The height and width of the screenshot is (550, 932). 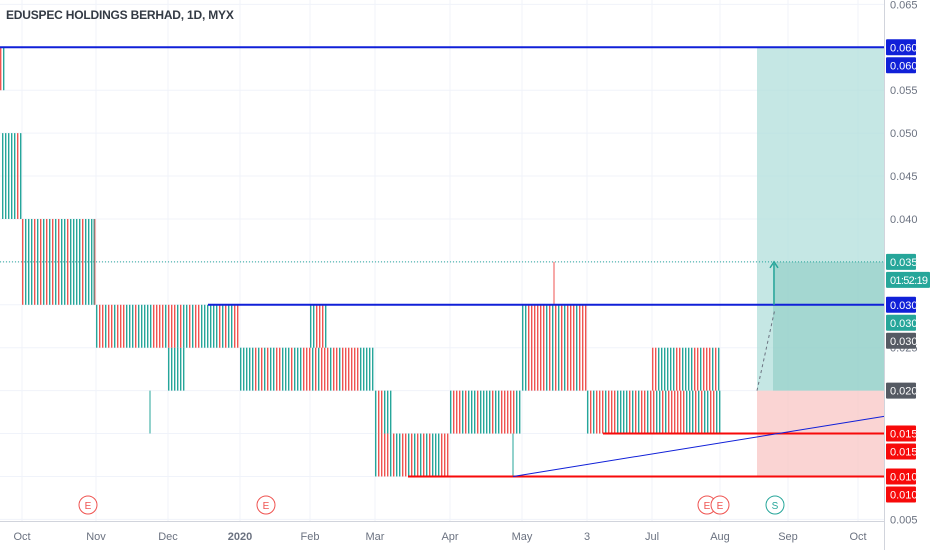 What do you see at coordinates (820, 219) in the screenshot?
I see `target-zone` at bounding box center [820, 219].